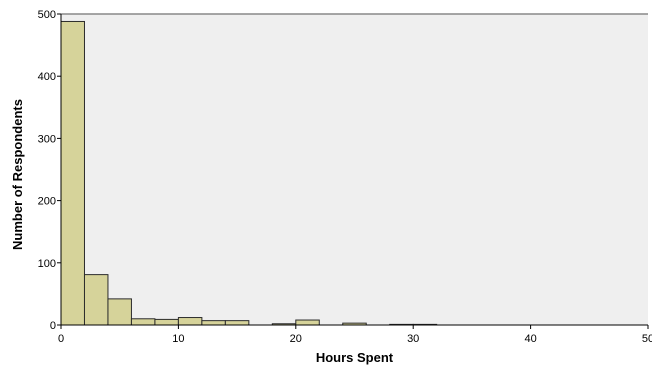 This screenshot has width=652, height=368. What do you see at coordinates (61, 339) in the screenshot?
I see `x-tick-label: 0` at bounding box center [61, 339].